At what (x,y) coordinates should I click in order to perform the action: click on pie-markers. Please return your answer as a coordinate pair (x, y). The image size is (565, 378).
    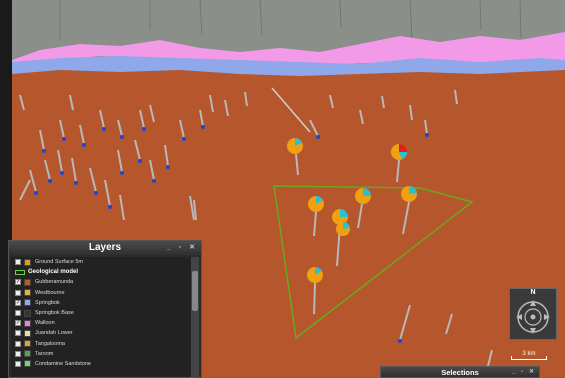
    Looking at the image, I should click on (352, 226).